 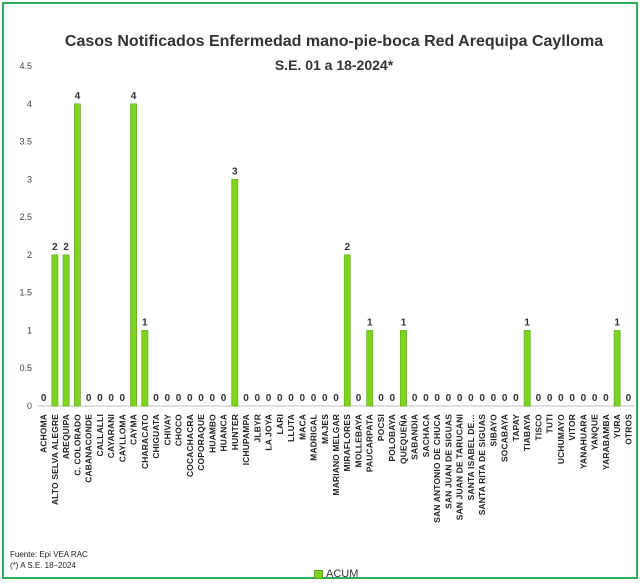 What do you see at coordinates (561, 439) in the screenshot?
I see `x-category-label: UCHUMAYO` at bounding box center [561, 439].